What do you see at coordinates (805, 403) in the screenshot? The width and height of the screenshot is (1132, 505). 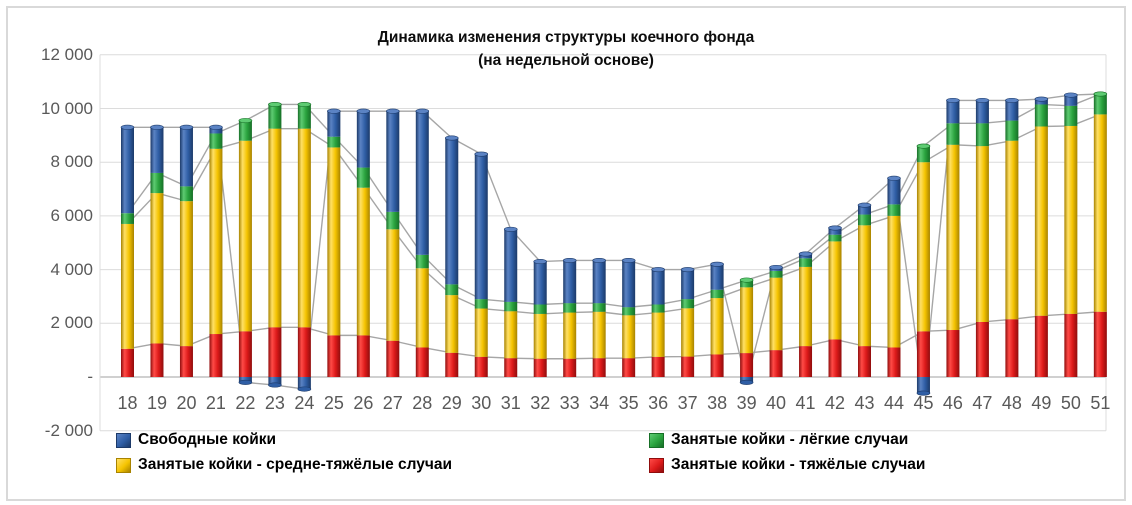 I see `x-tick-label: 41` at bounding box center [805, 403].